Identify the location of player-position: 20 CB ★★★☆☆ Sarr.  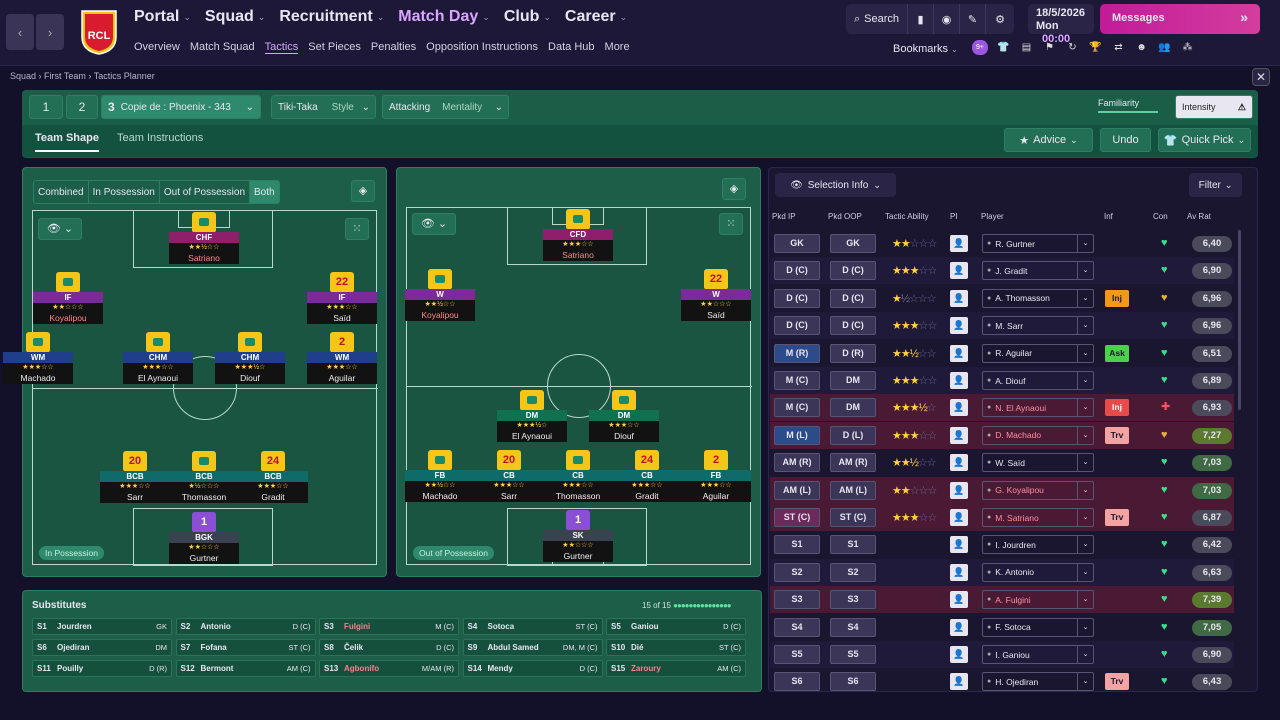
(509, 476).